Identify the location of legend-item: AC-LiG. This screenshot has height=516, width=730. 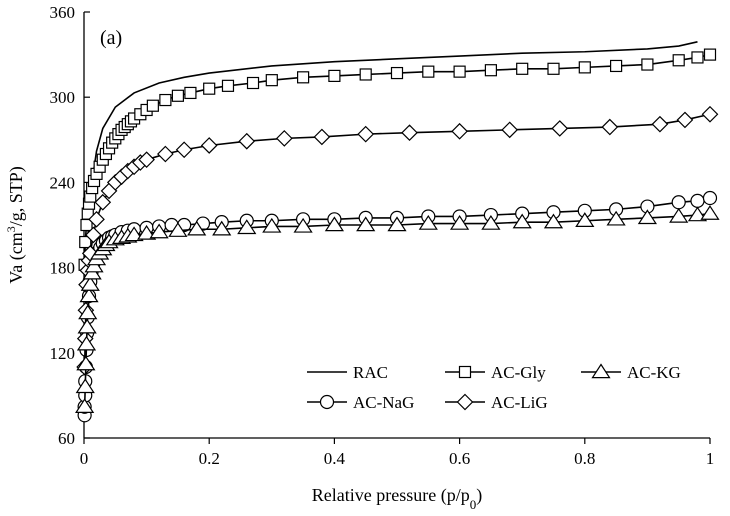
(496, 402).